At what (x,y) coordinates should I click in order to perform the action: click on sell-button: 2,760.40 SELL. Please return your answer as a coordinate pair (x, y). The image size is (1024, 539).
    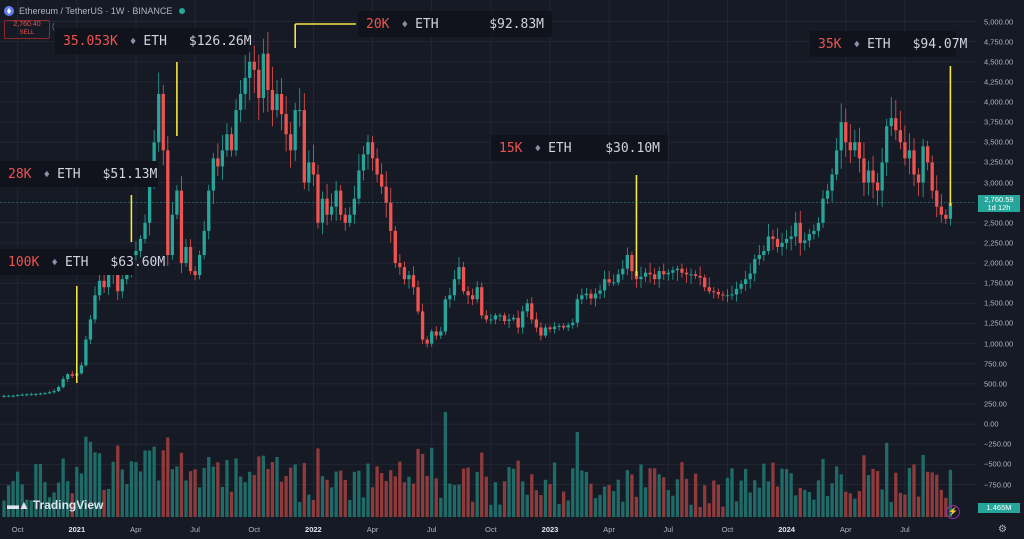
    Looking at the image, I should click on (27, 29).